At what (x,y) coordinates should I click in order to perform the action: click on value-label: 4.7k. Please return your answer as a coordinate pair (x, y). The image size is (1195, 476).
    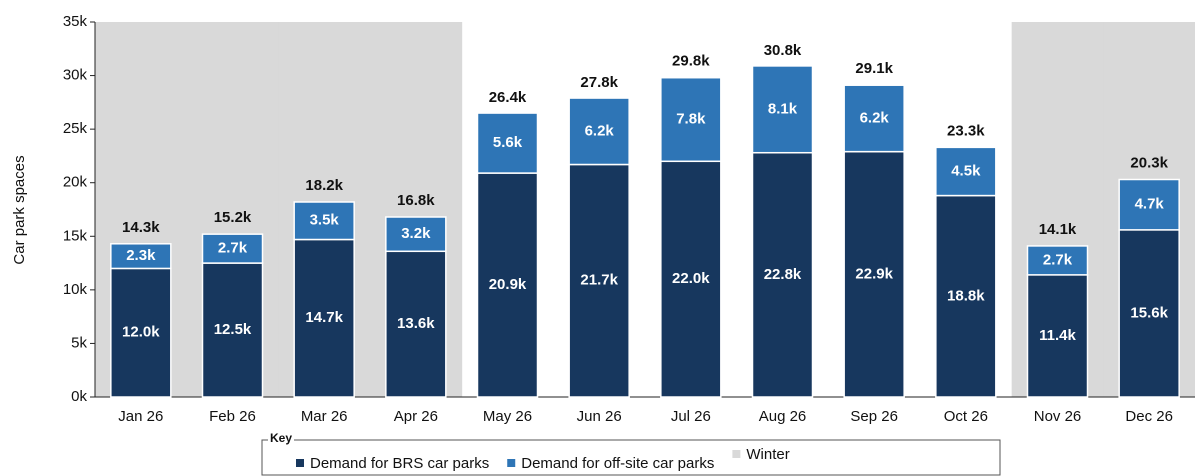
    Looking at the image, I should click on (1150, 204).